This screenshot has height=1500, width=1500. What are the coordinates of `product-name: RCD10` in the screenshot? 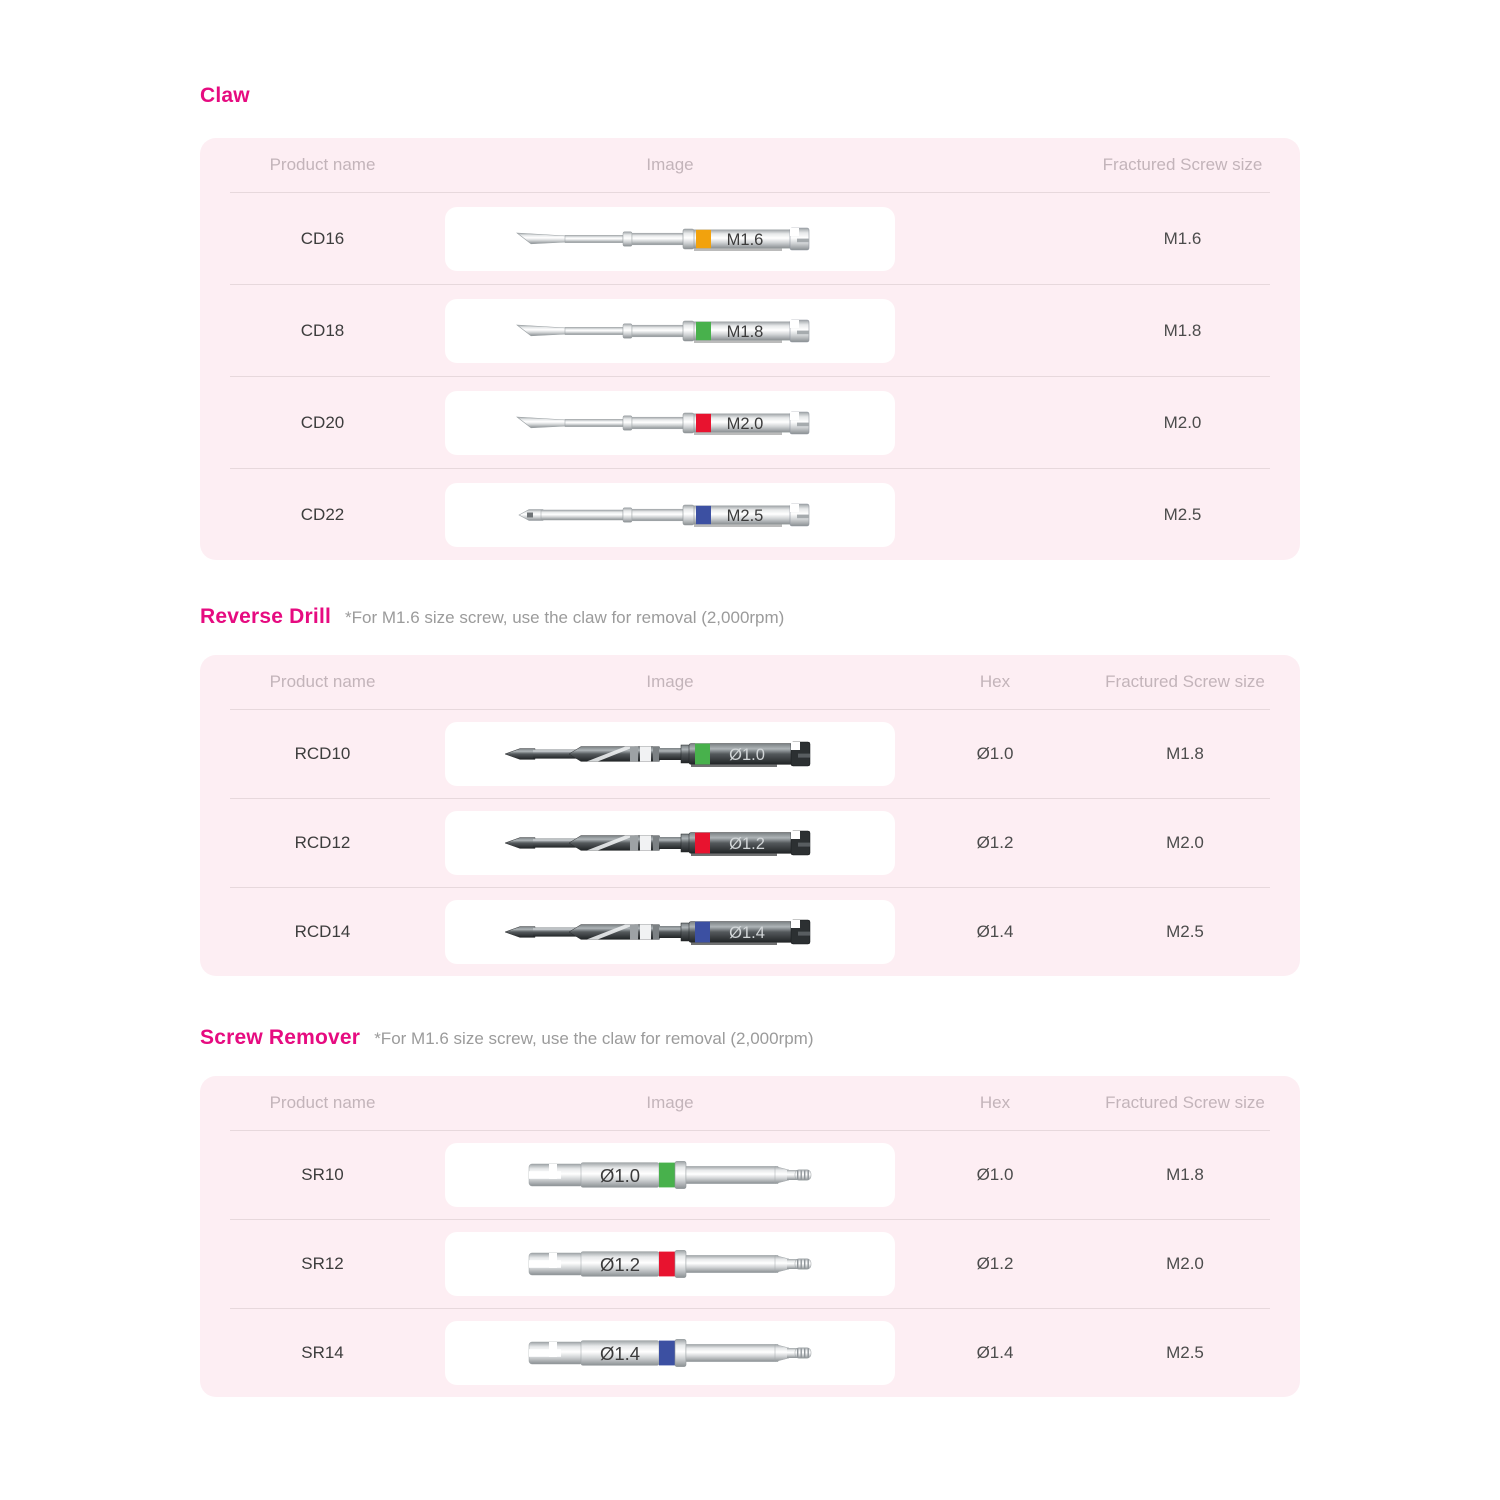 It's located at (322, 753).